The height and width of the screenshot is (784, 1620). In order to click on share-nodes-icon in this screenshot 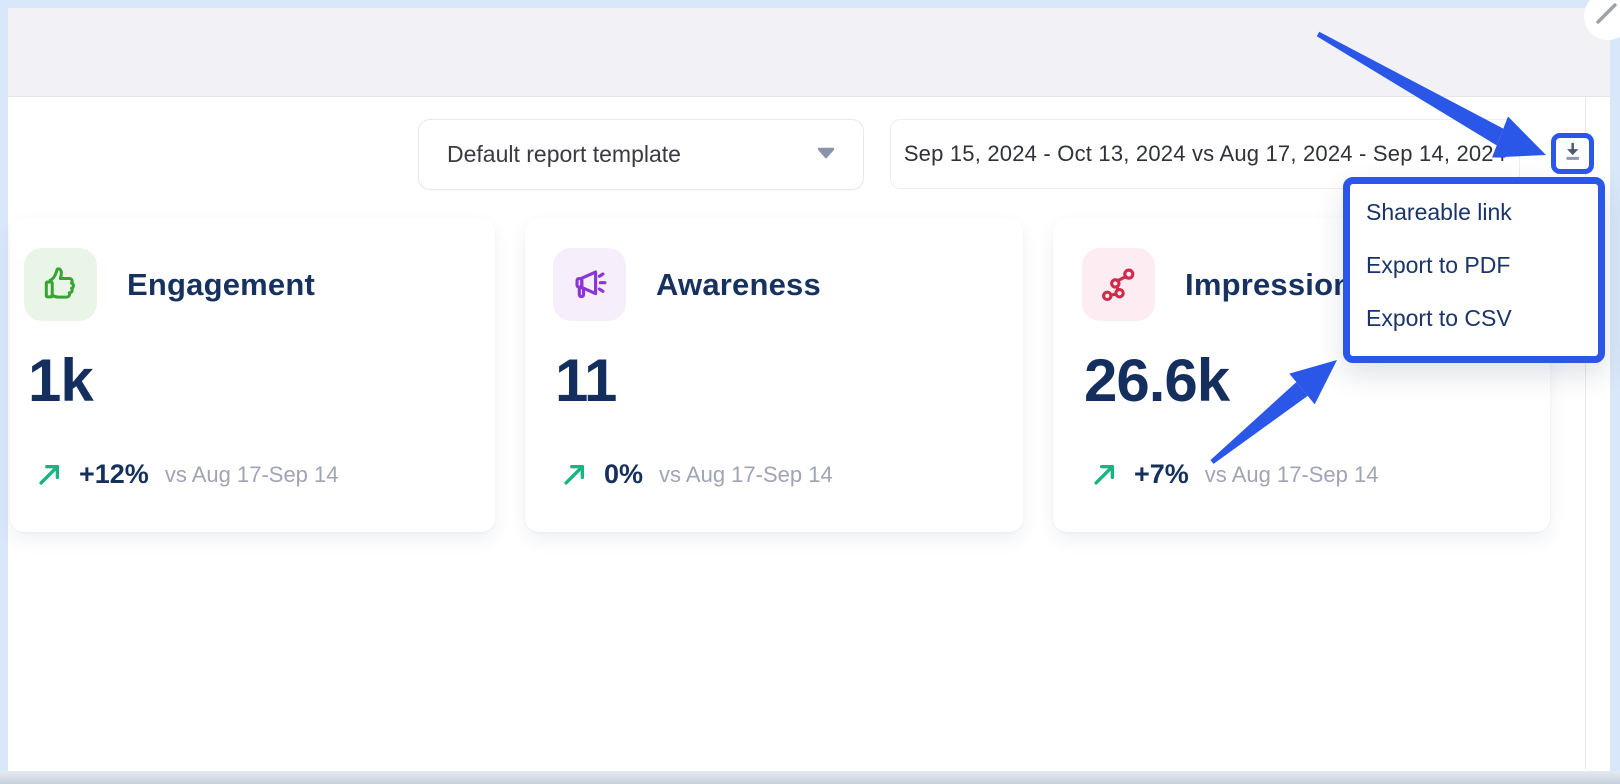, I will do `click(1118, 284)`.